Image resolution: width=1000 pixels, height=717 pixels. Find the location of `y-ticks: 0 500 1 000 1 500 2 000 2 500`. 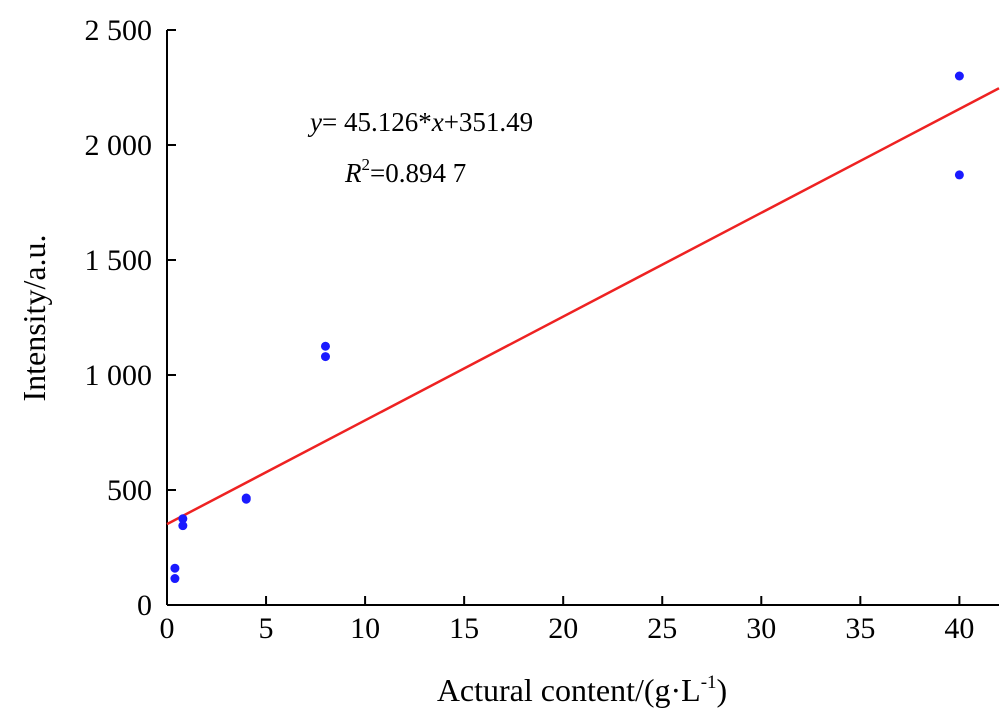

y-ticks: 0 500 1 000 1 500 2 000 2 500 is located at coordinates (130, 318).